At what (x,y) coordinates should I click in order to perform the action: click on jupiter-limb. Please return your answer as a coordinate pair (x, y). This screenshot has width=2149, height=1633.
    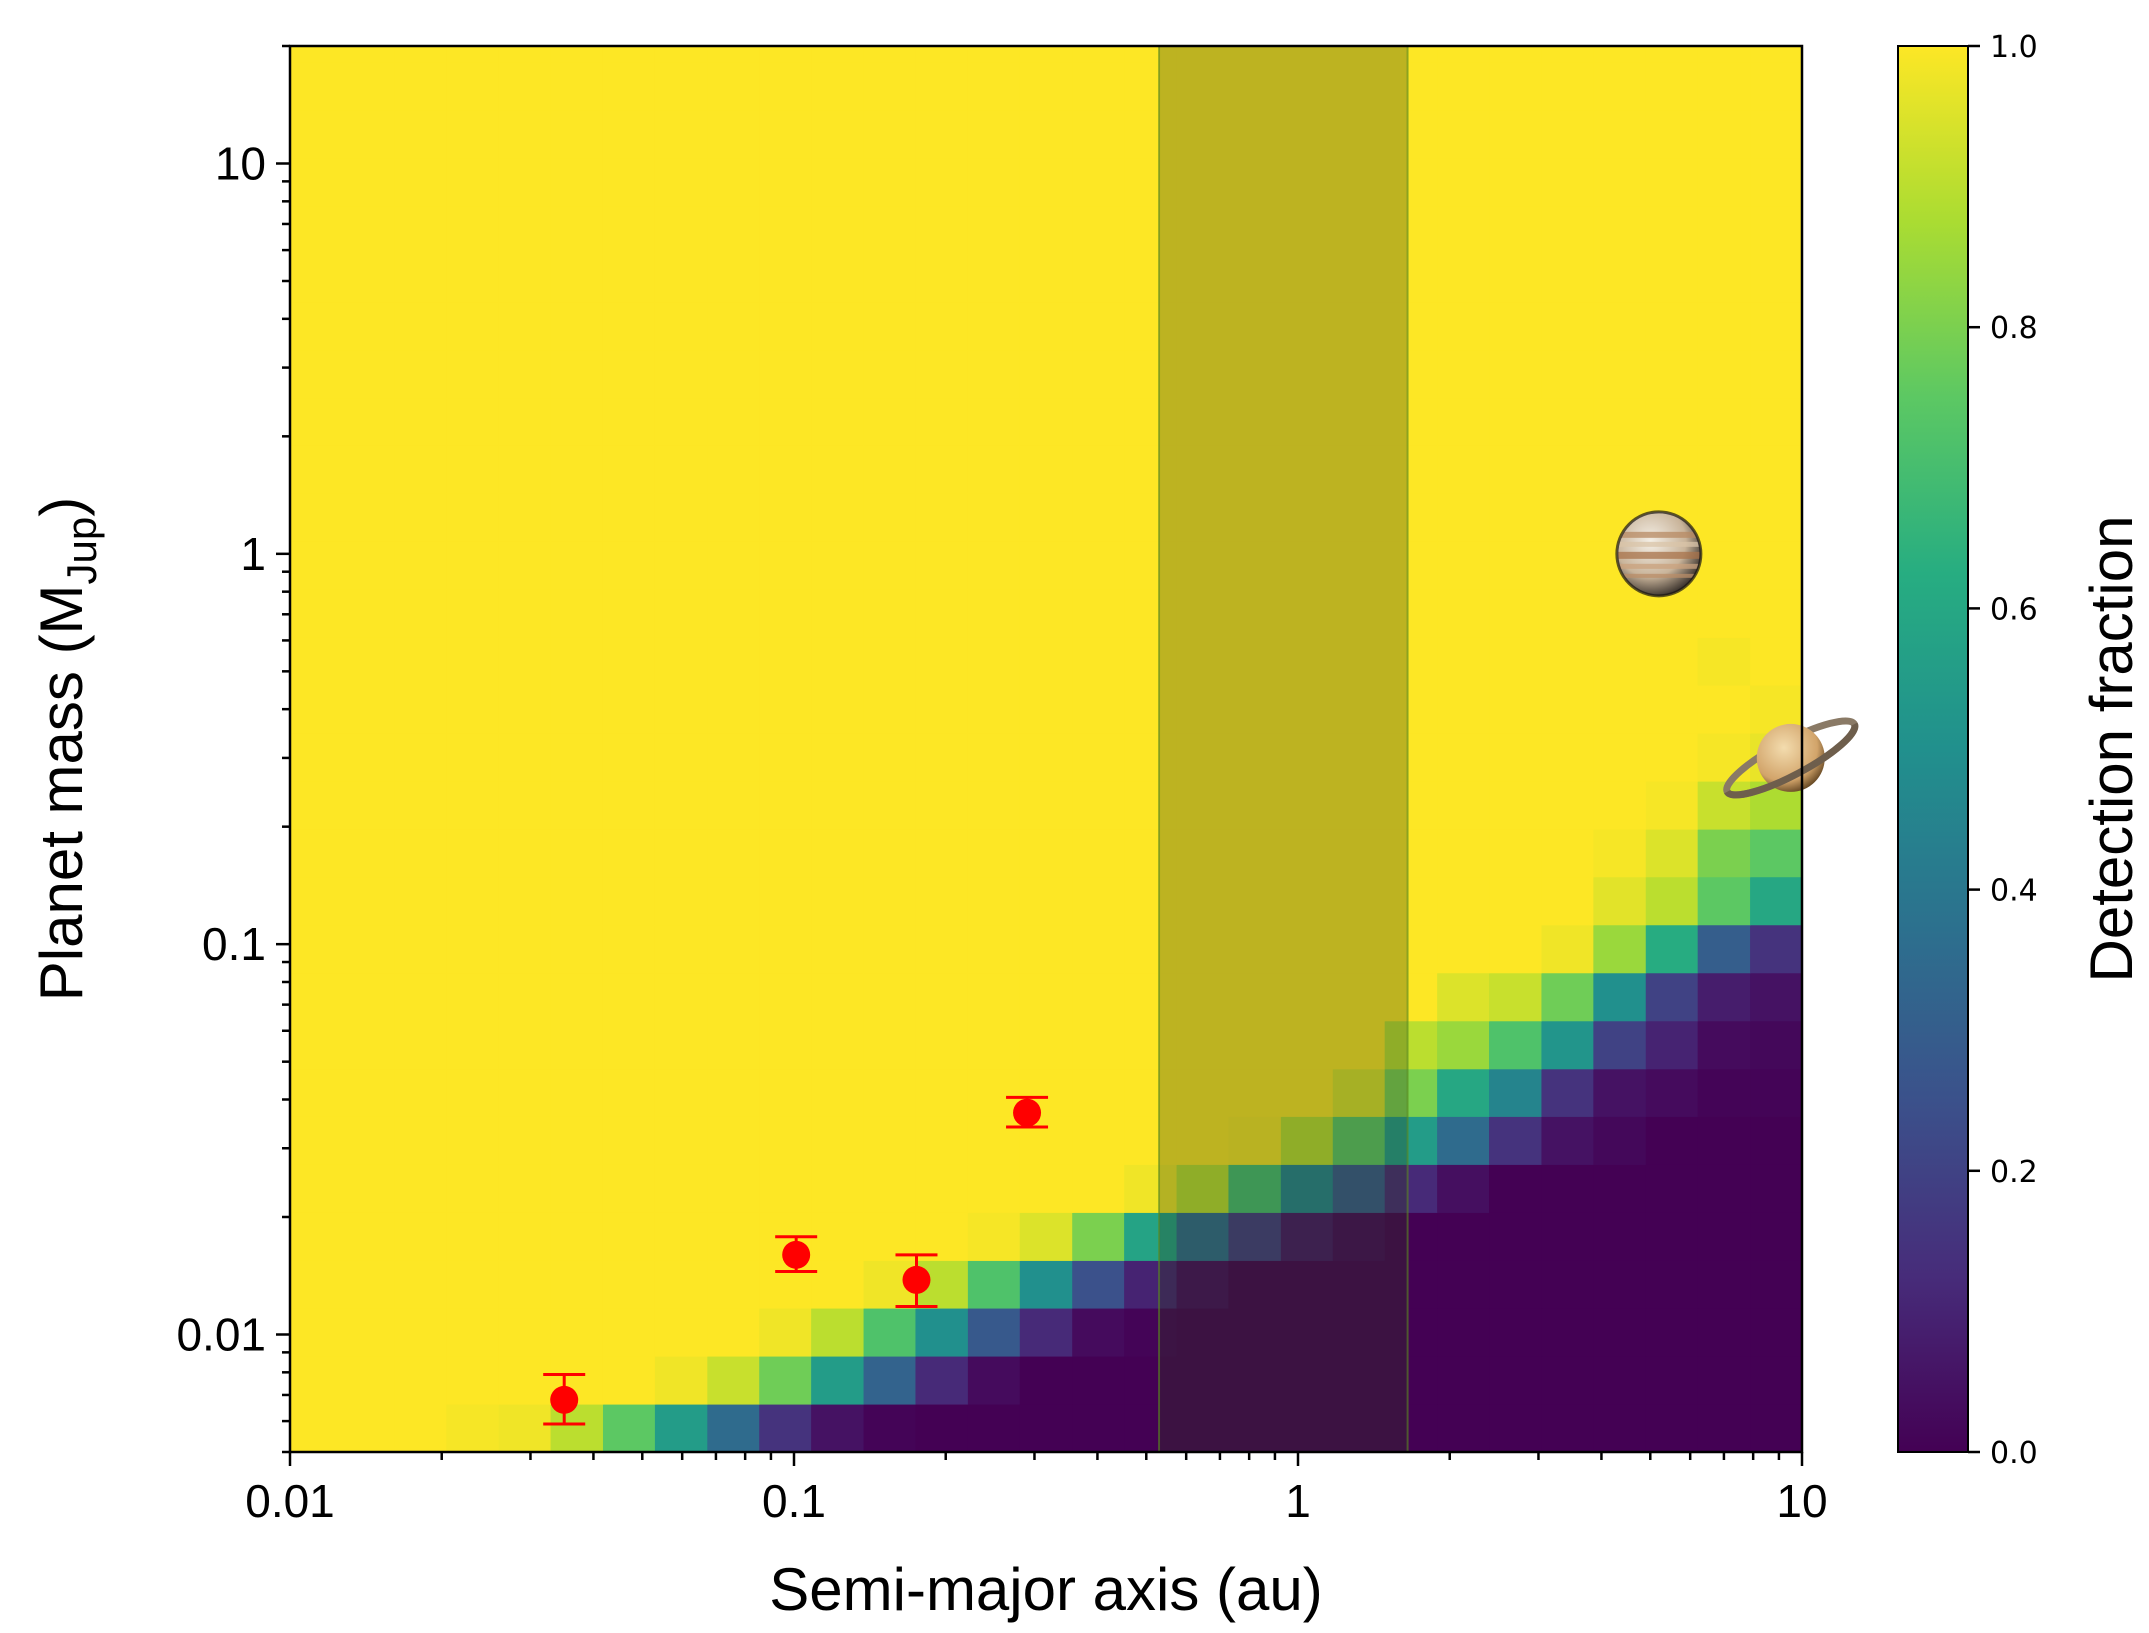
    Looking at the image, I should click on (1659, 554).